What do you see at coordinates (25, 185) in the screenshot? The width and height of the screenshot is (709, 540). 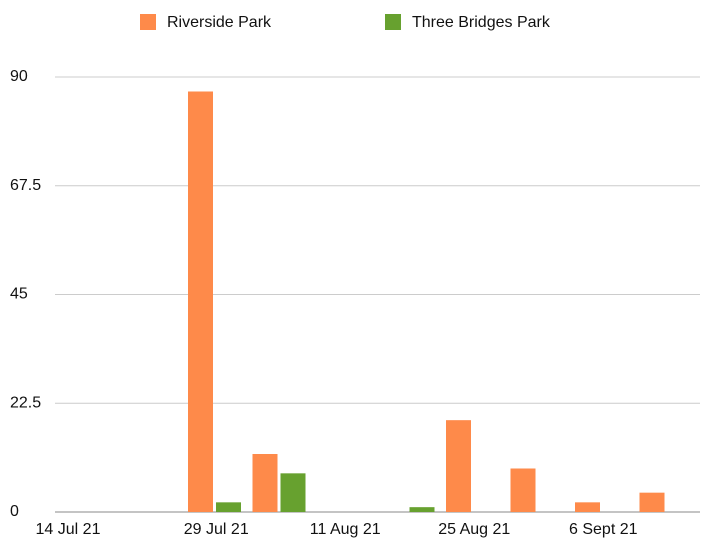 I see `y-tick-label: 67.5` at bounding box center [25, 185].